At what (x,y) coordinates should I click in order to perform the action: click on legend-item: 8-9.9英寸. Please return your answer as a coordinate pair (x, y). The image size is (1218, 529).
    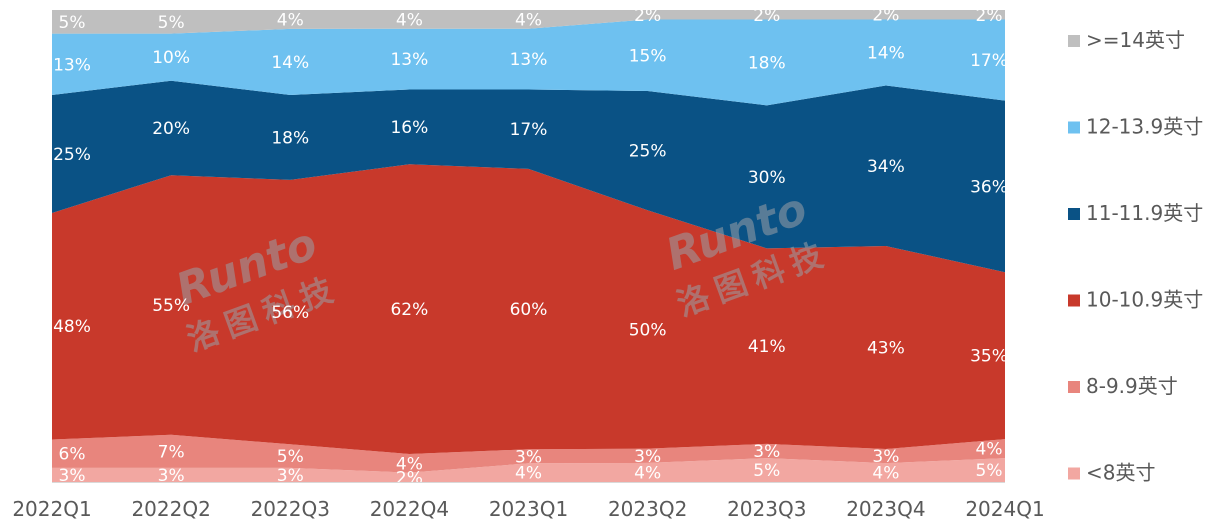
    Looking at the image, I should click on (1123, 386).